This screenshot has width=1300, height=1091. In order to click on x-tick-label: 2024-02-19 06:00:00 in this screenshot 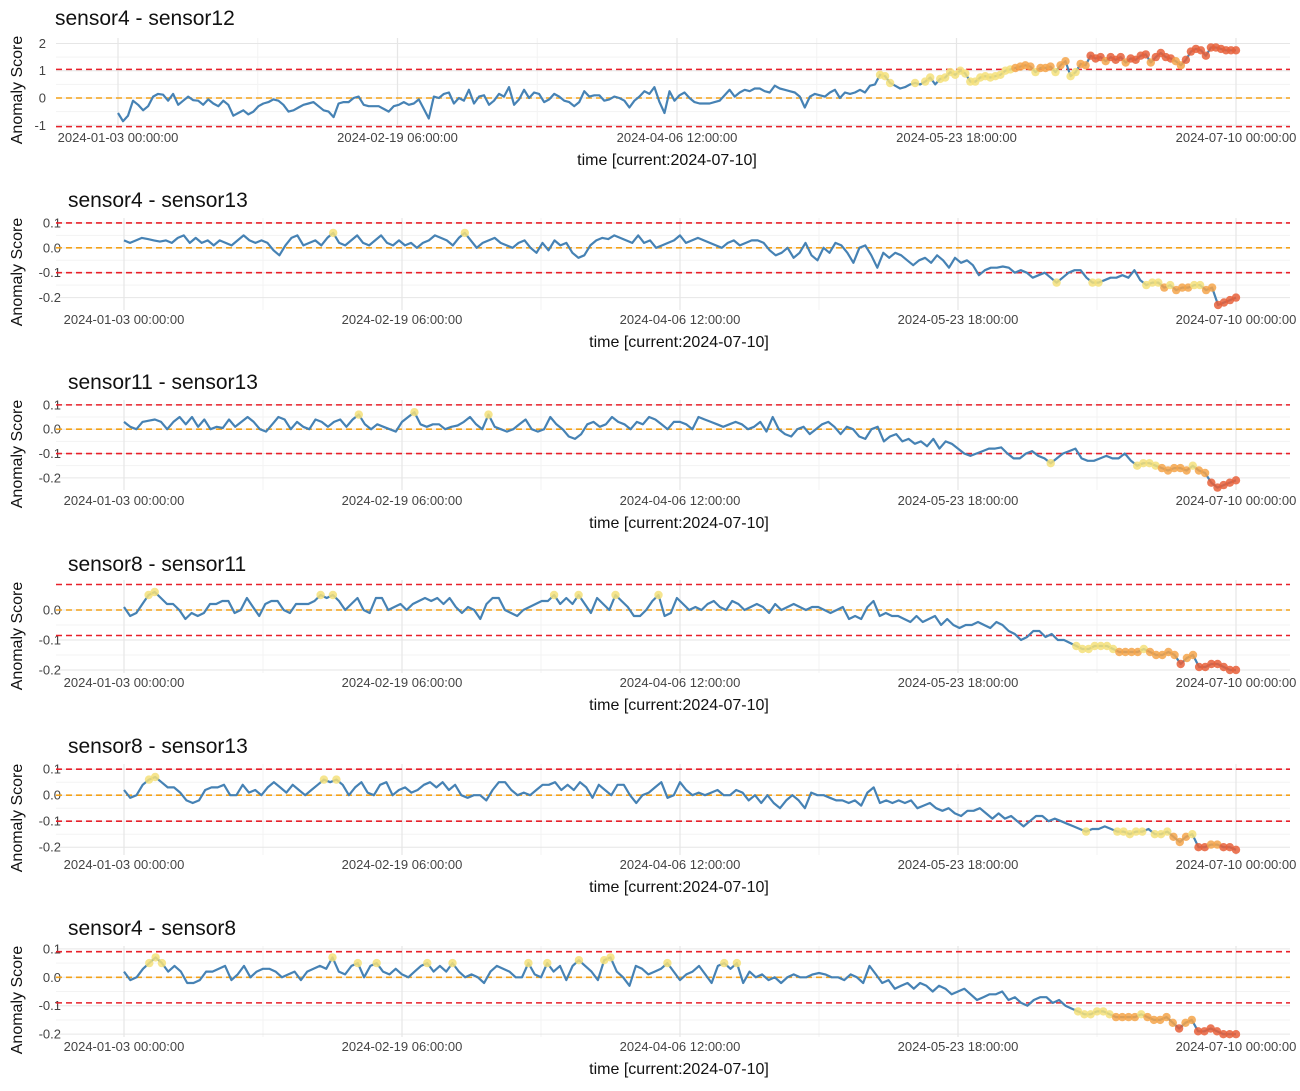, I will do `click(402, 500)`.